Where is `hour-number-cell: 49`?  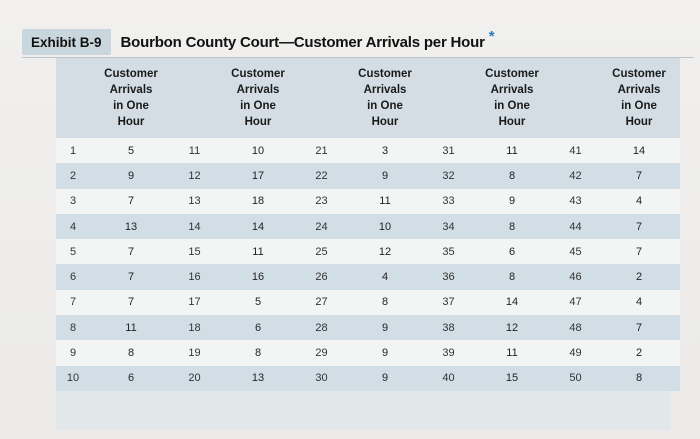 hour-number-cell: 49 is located at coordinates (575, 353).